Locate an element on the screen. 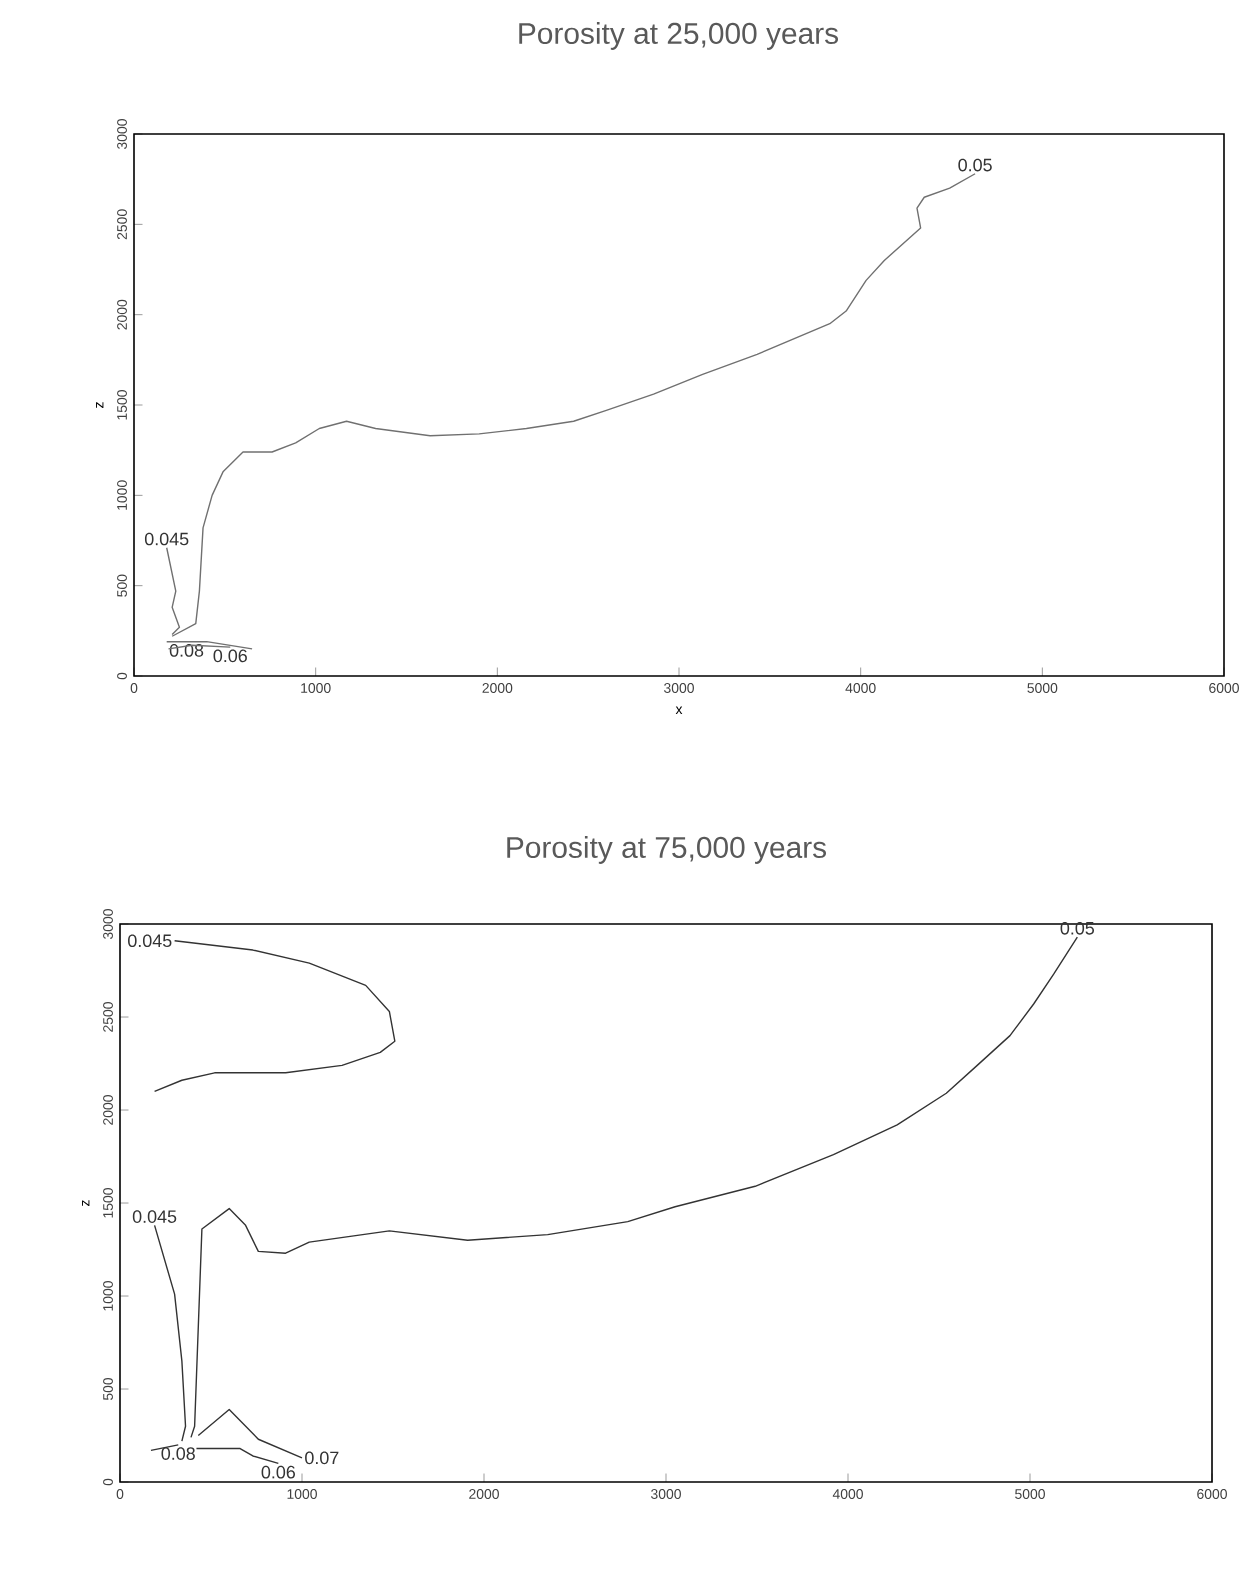 Image resolution: width=1248 pixels, height=1578 pixels. series-label: 0.07 is located at coordinates (322, 1458).